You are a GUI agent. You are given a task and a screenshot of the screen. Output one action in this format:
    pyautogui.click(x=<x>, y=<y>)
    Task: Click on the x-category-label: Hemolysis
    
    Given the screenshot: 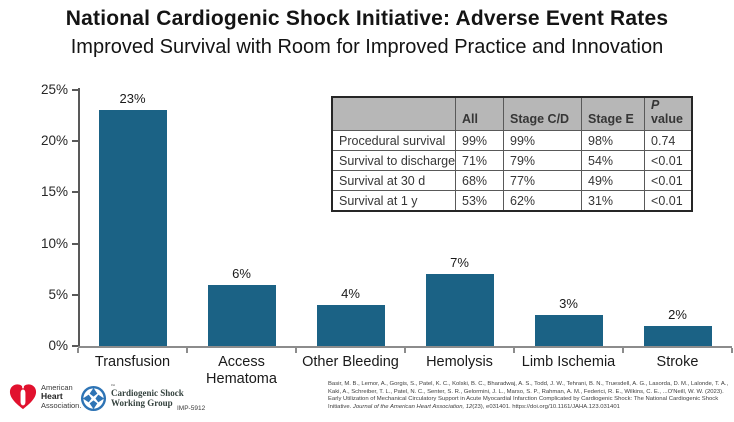 What is the action you would take?
    pyautogui.click(x=459, y=362)
    